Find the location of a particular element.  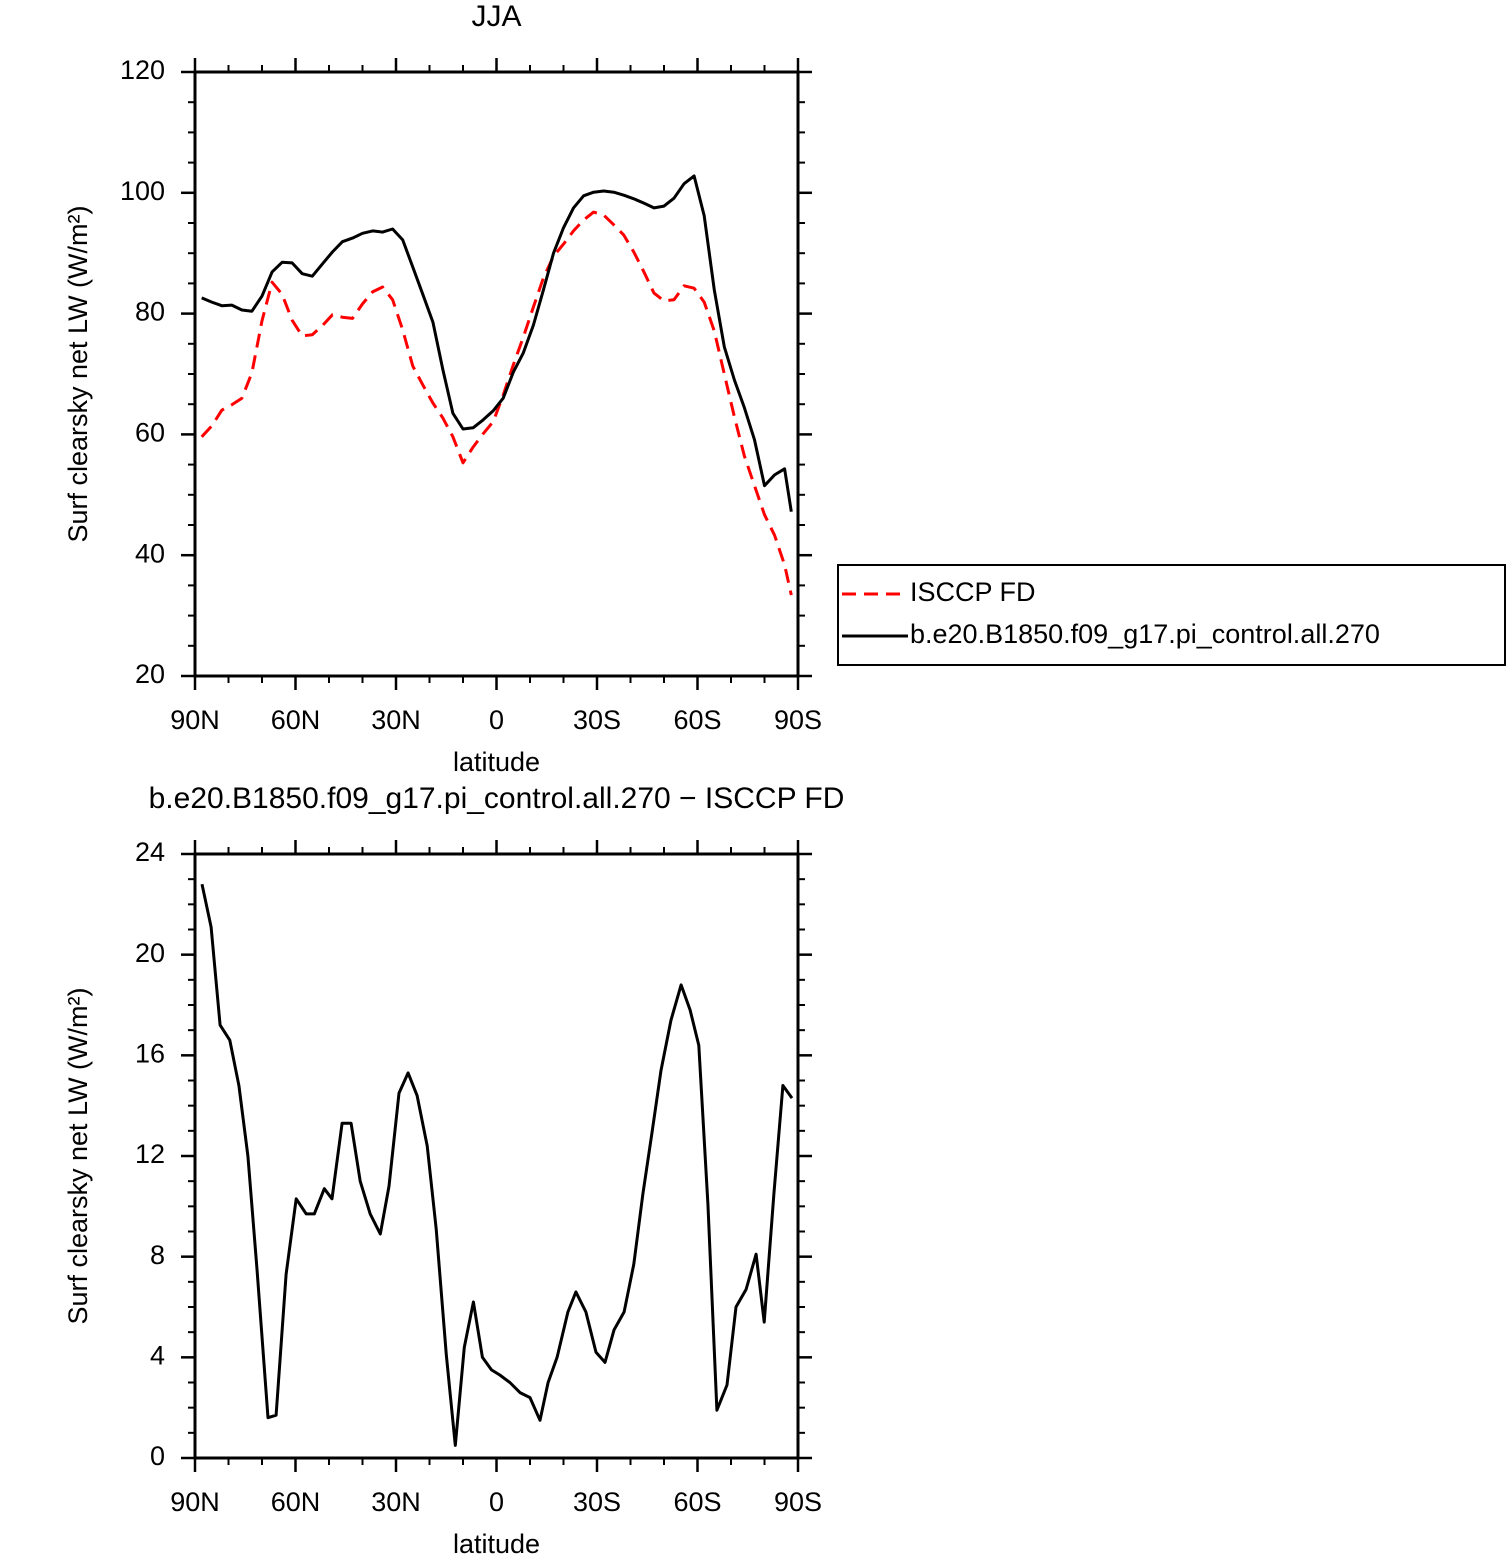

y-tick-label: 60 is located at coordinates (150, 433).